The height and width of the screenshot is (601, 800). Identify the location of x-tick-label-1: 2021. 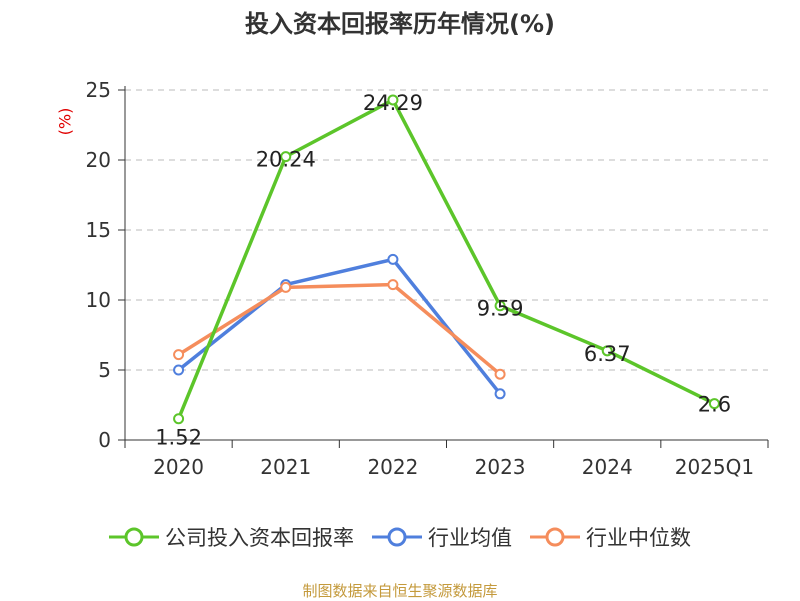
(285, 467).